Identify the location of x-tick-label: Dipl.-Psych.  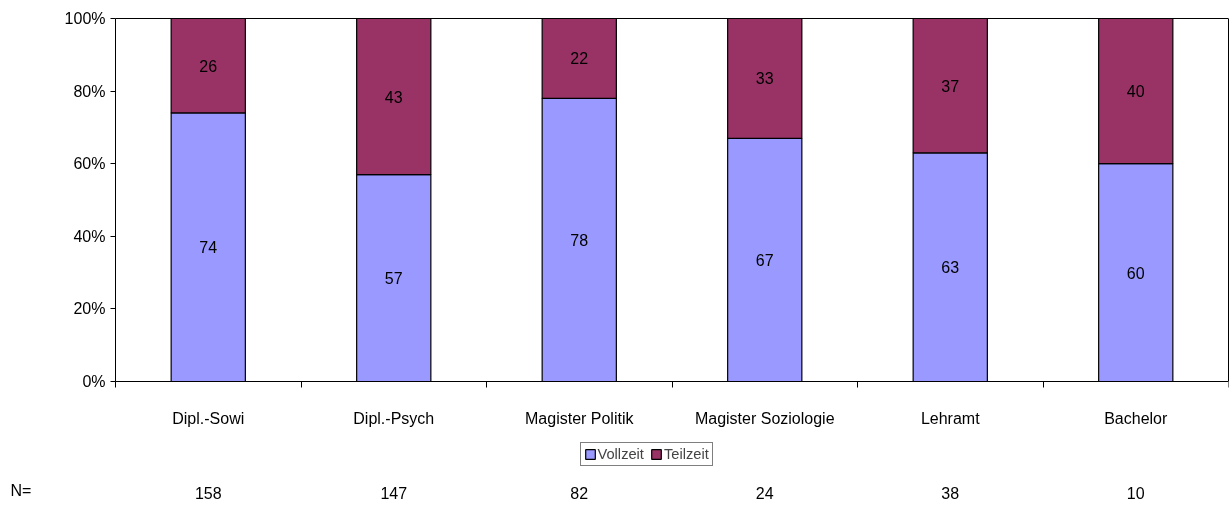
(394, 418).